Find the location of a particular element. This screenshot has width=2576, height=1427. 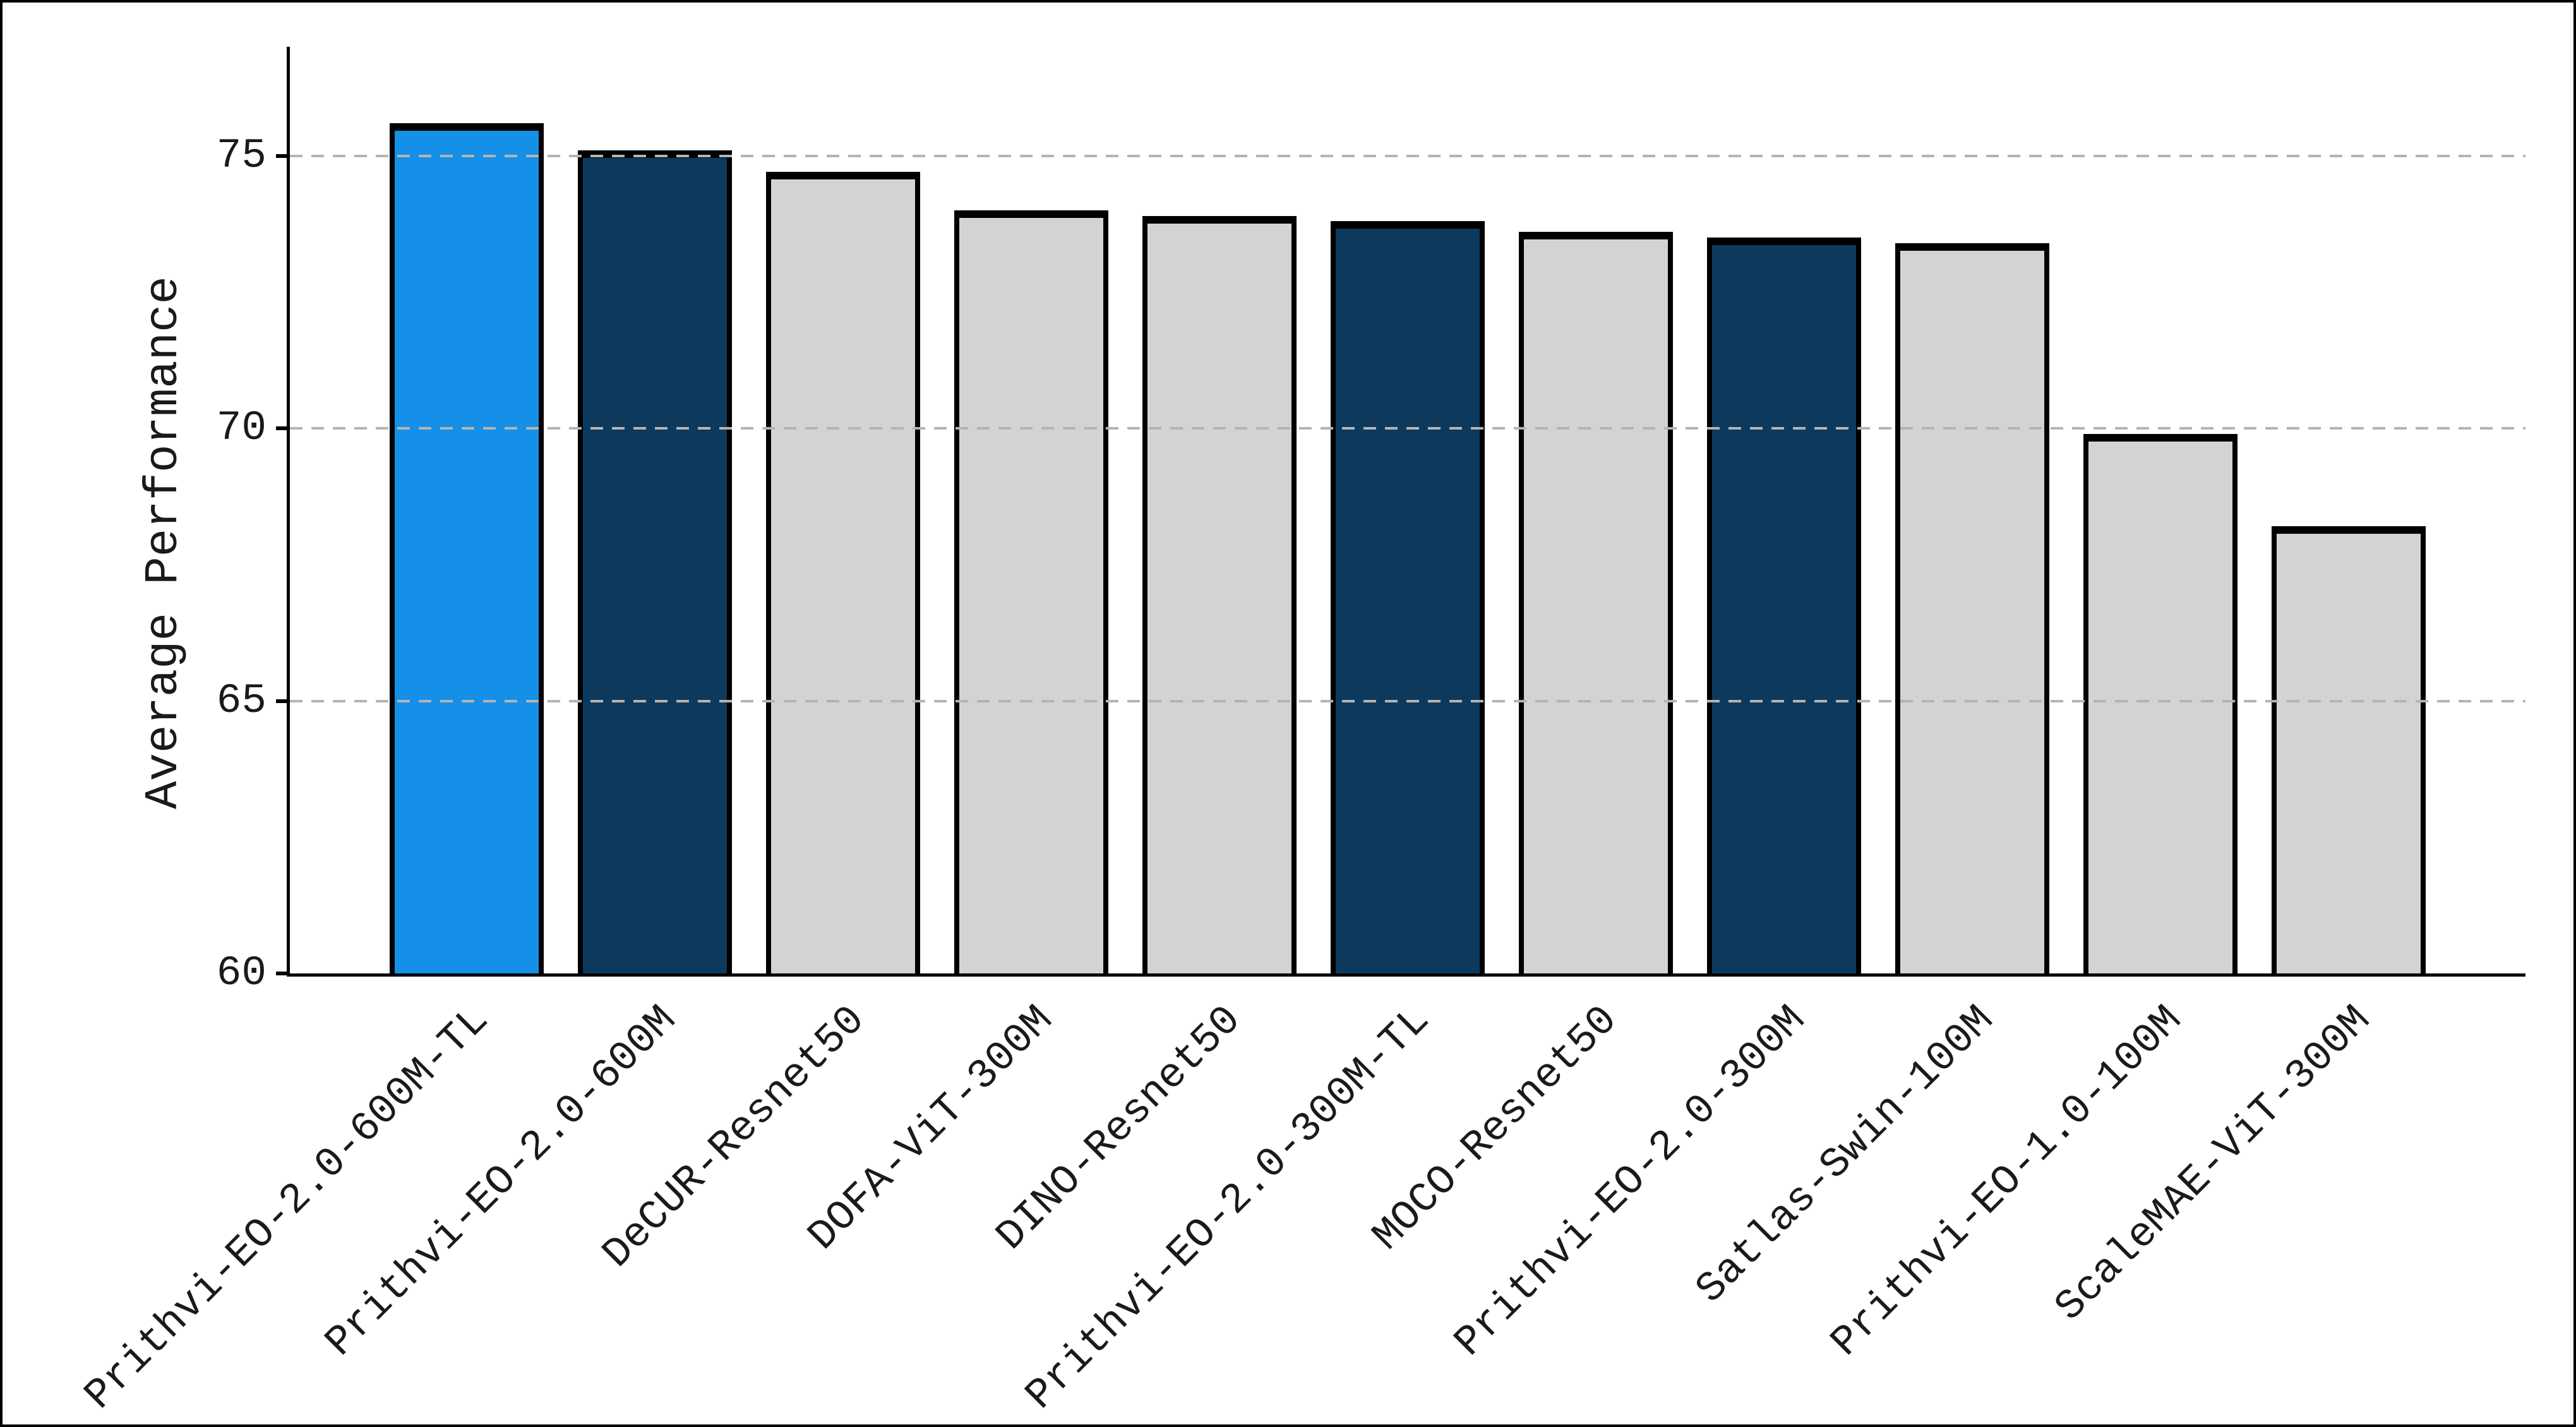

y-tick-label-65: 65 is located at coordinates (241, 701).